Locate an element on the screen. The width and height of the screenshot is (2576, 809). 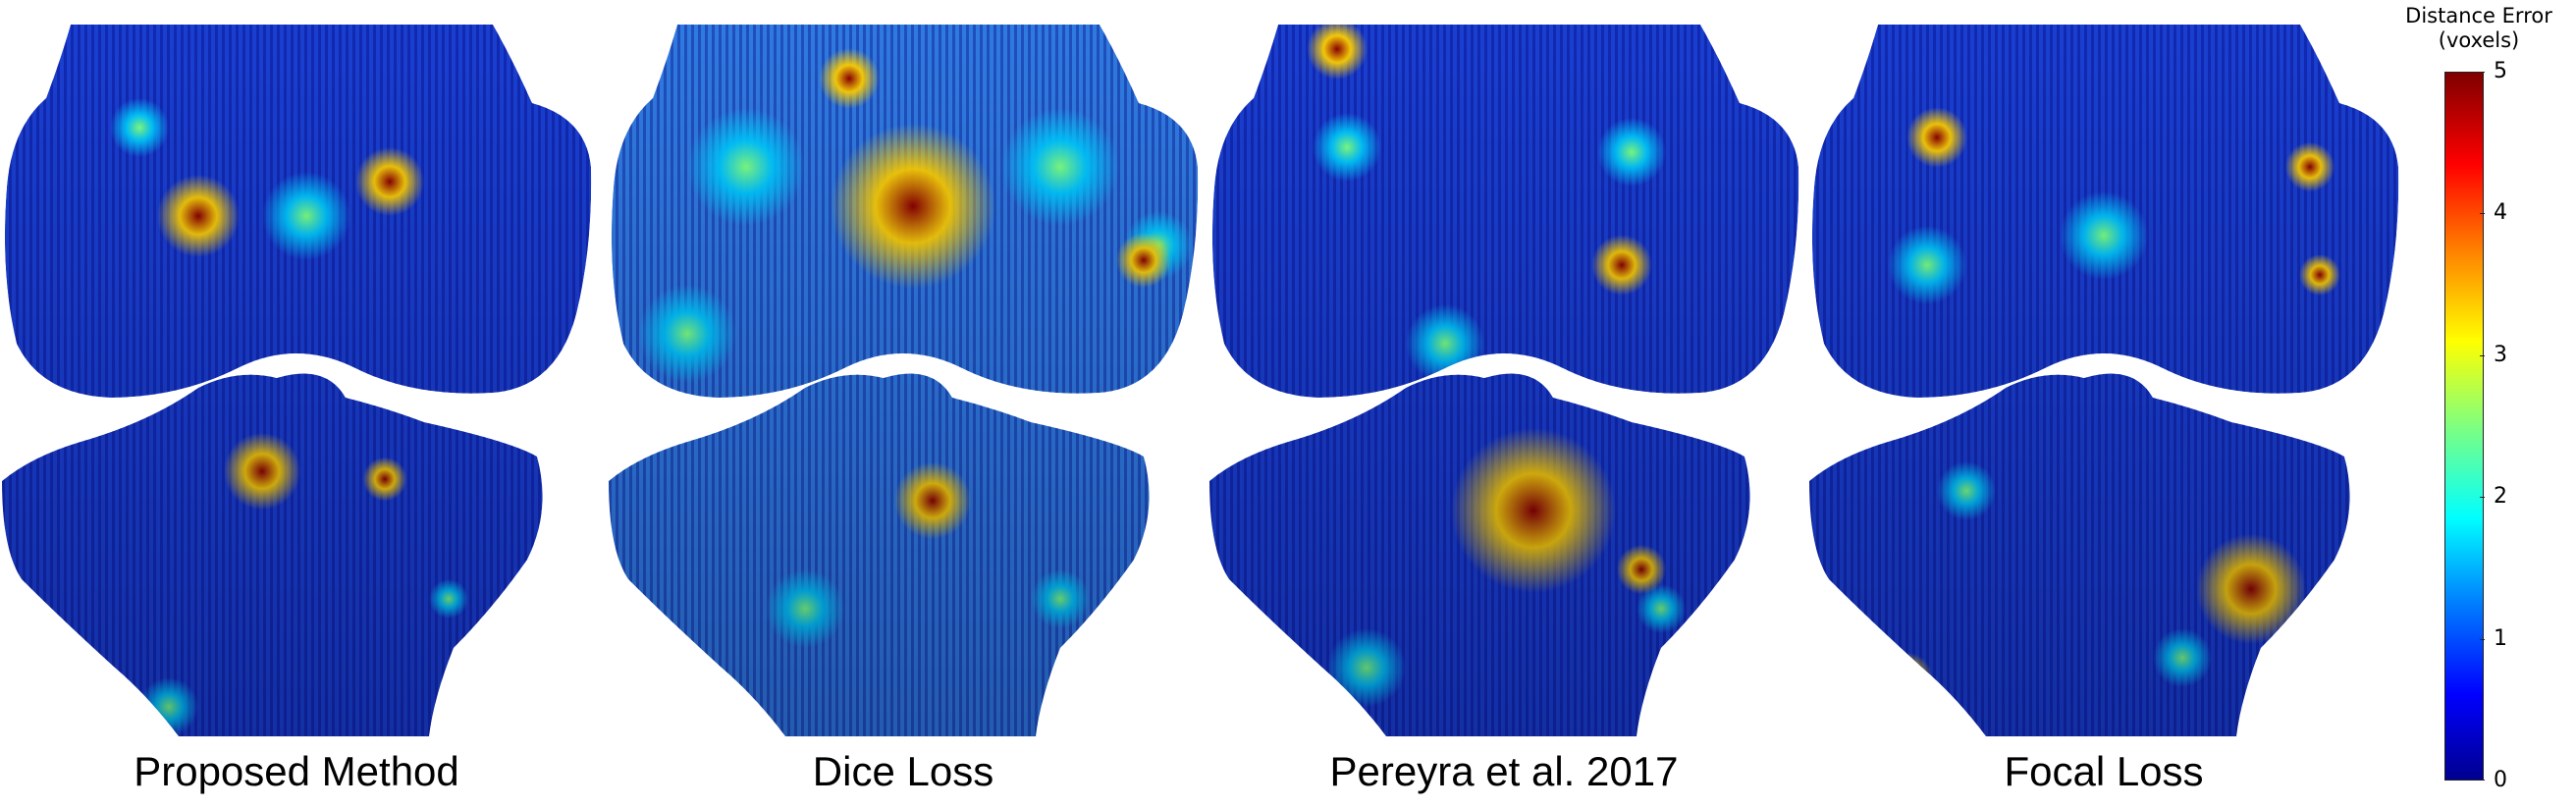
caption-focal-loss: Focal Loss is located at coordinates (2104, 771).